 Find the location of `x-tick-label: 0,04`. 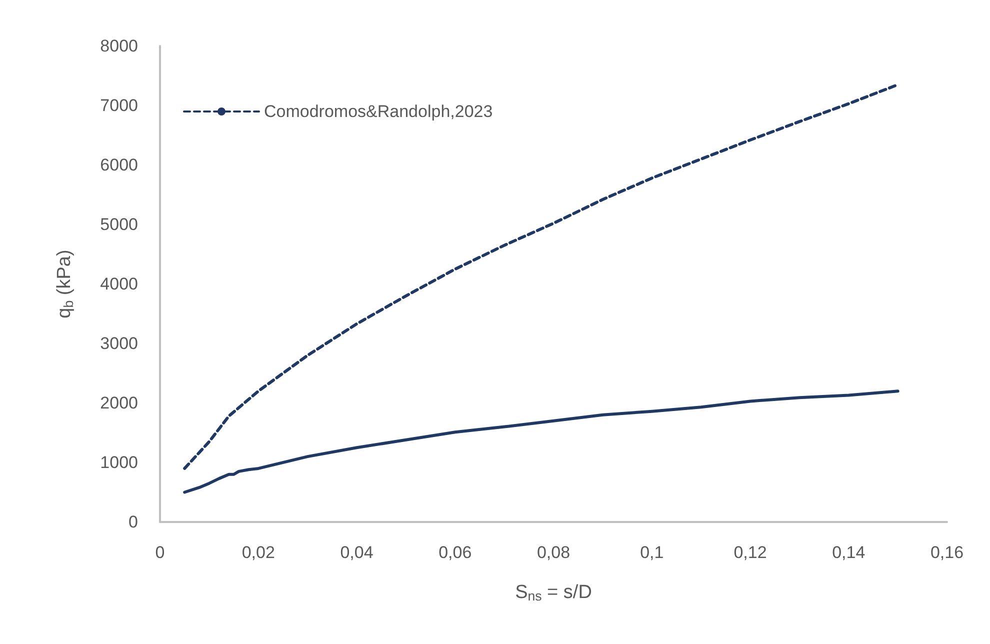

x-tick-label: 0,04 is located at coordinates (357, 552).